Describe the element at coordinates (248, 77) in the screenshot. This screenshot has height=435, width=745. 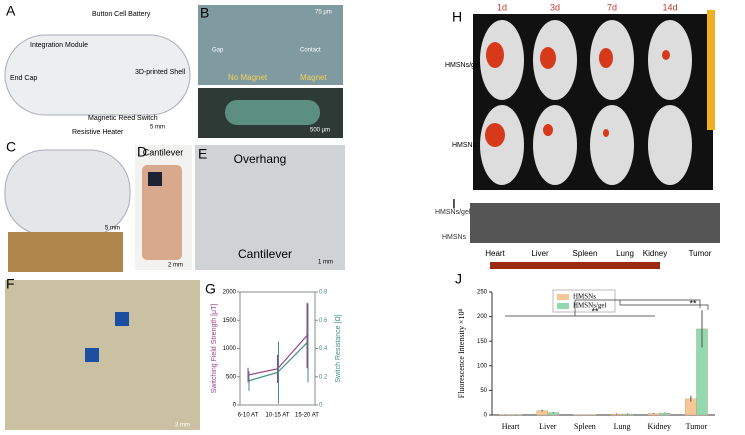
I see `label: No Magnet` at that location.